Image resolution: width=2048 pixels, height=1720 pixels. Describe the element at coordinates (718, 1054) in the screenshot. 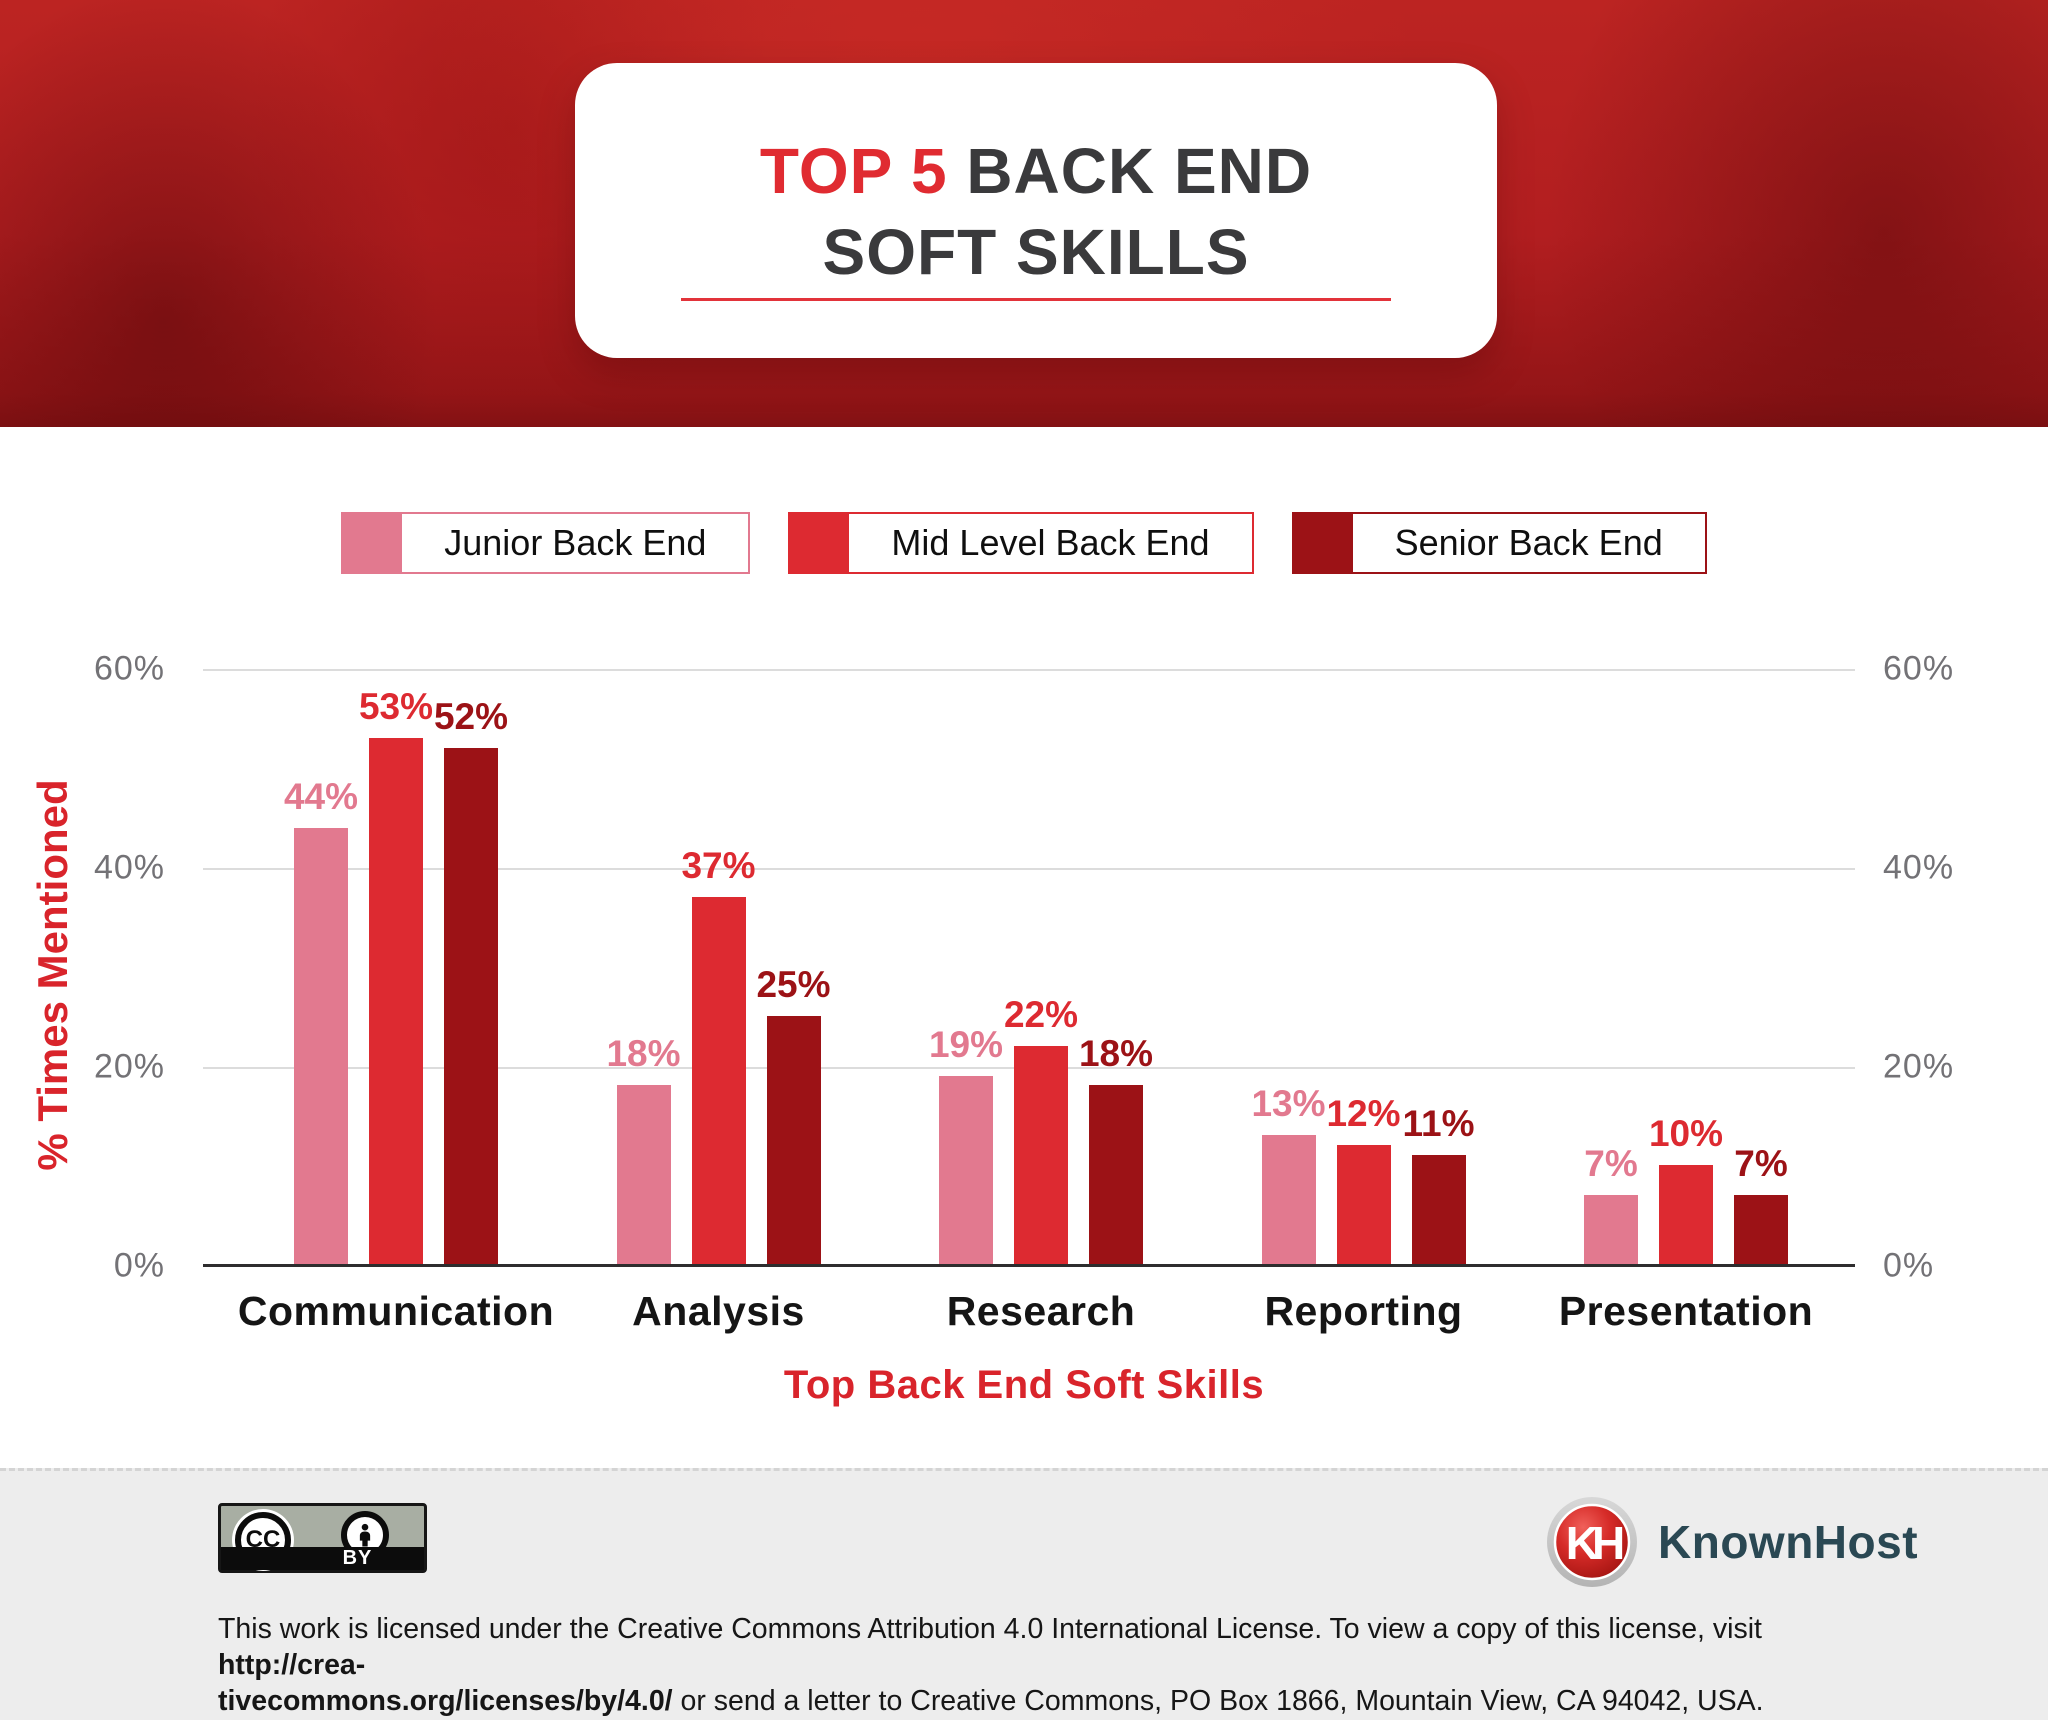

I see `bar-analysis-mid-level-back-end: 37%` at that location.